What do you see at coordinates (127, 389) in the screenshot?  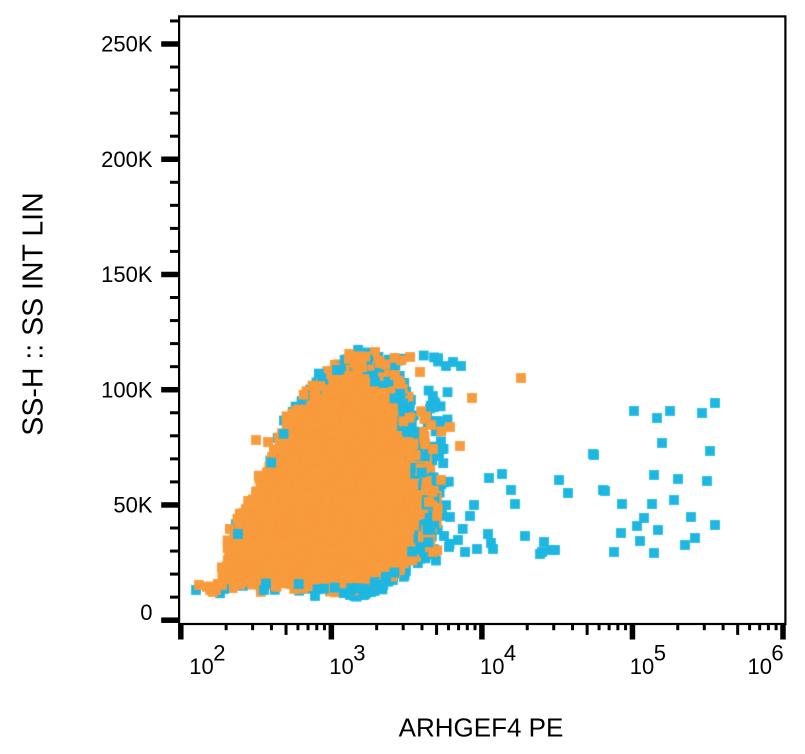 I see `svg-text: 100K` at bounding box center [127, 389].